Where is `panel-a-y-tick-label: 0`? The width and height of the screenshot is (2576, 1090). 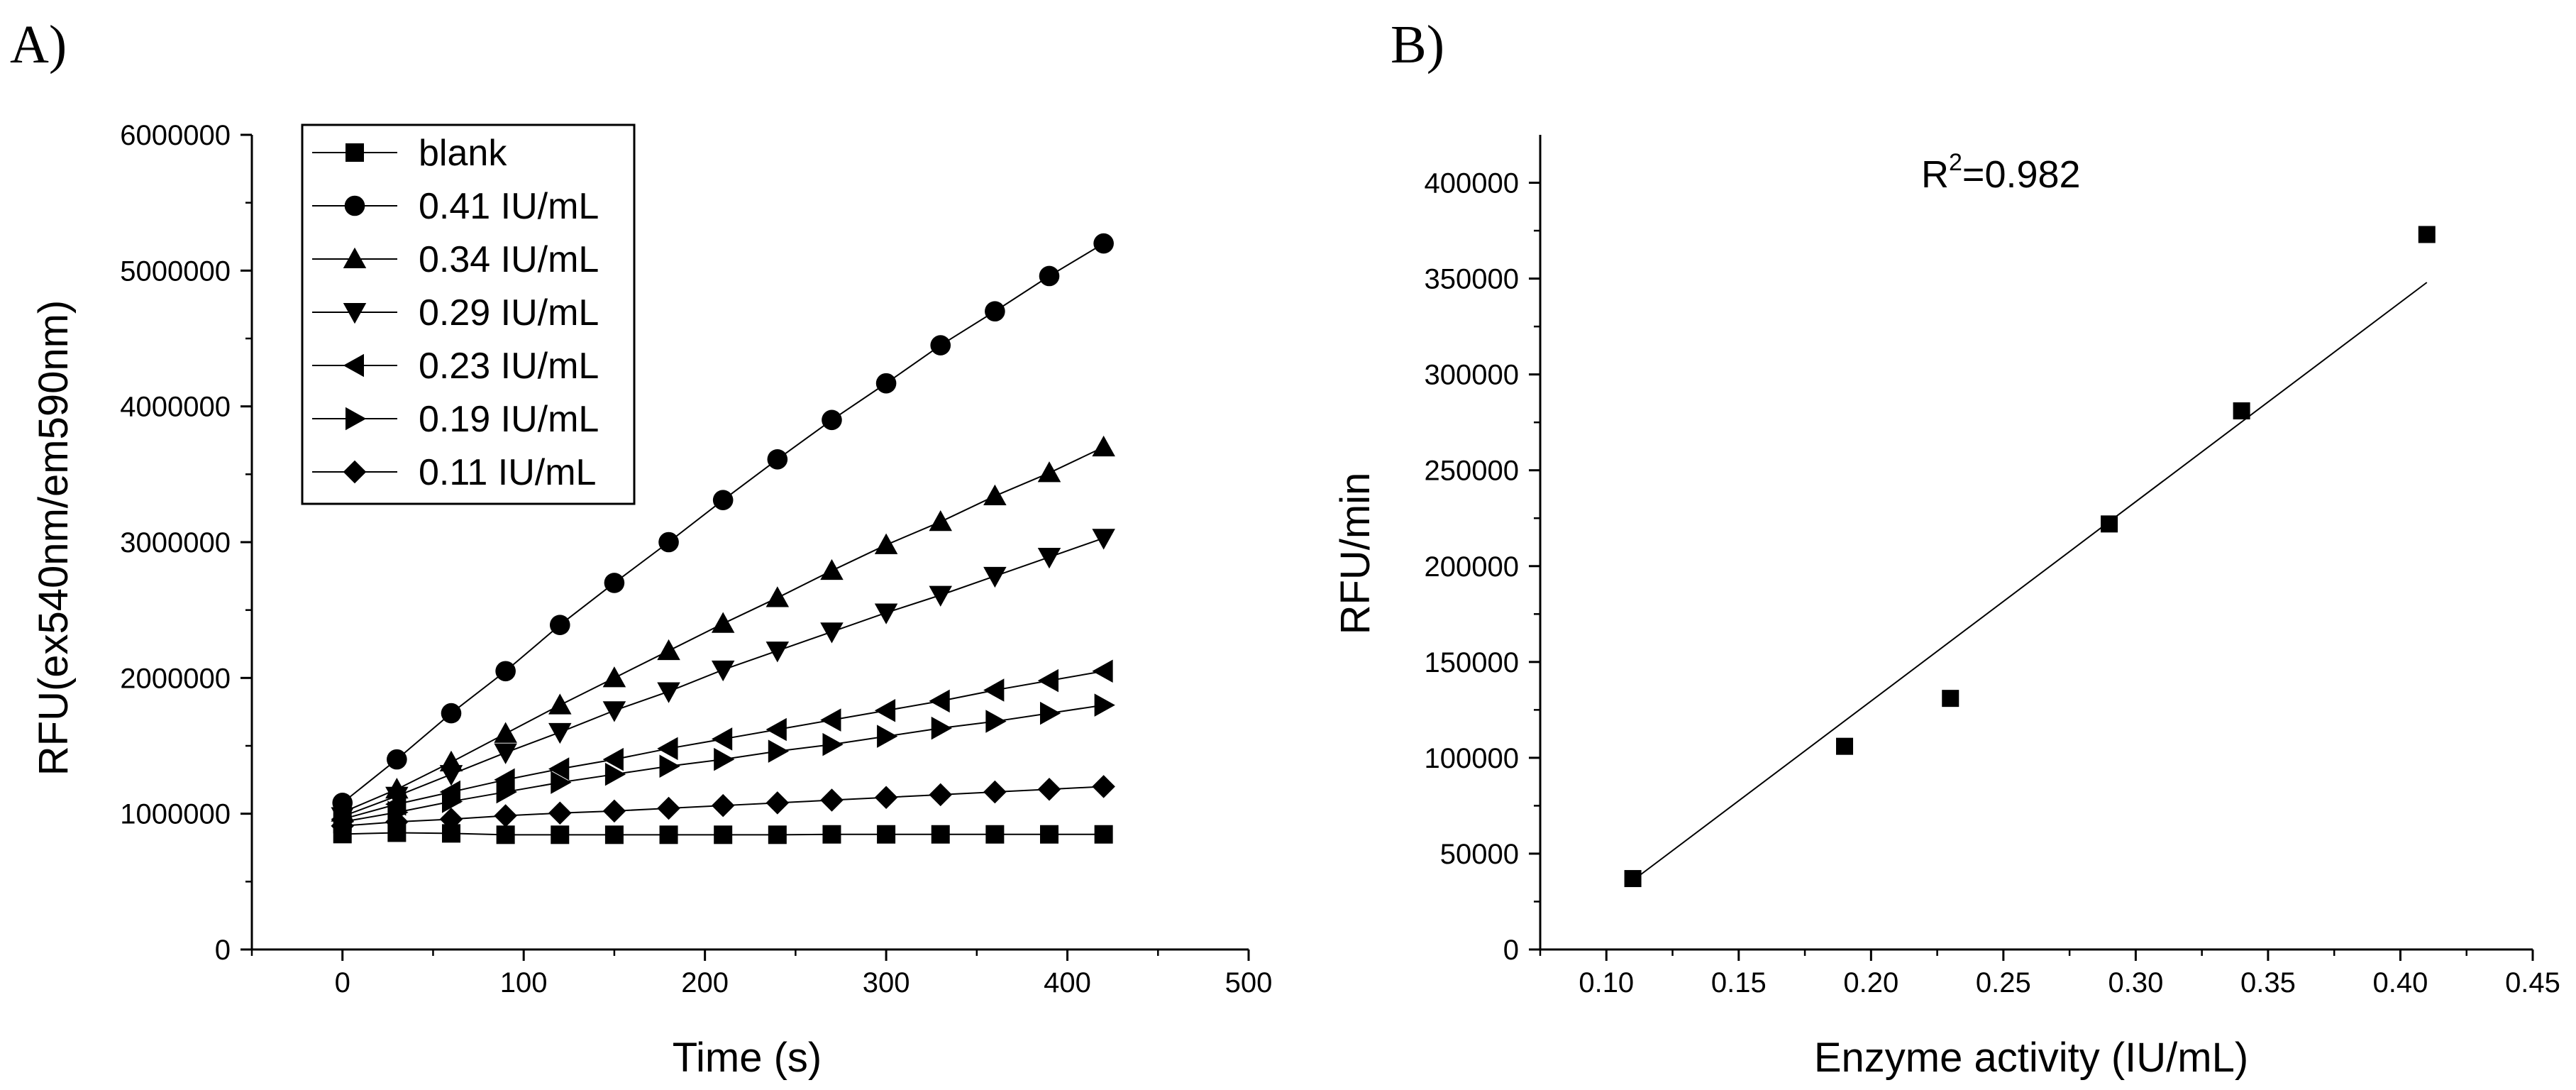
panel-a-y-tick-label: 0 is located at coordinates (223, 950).